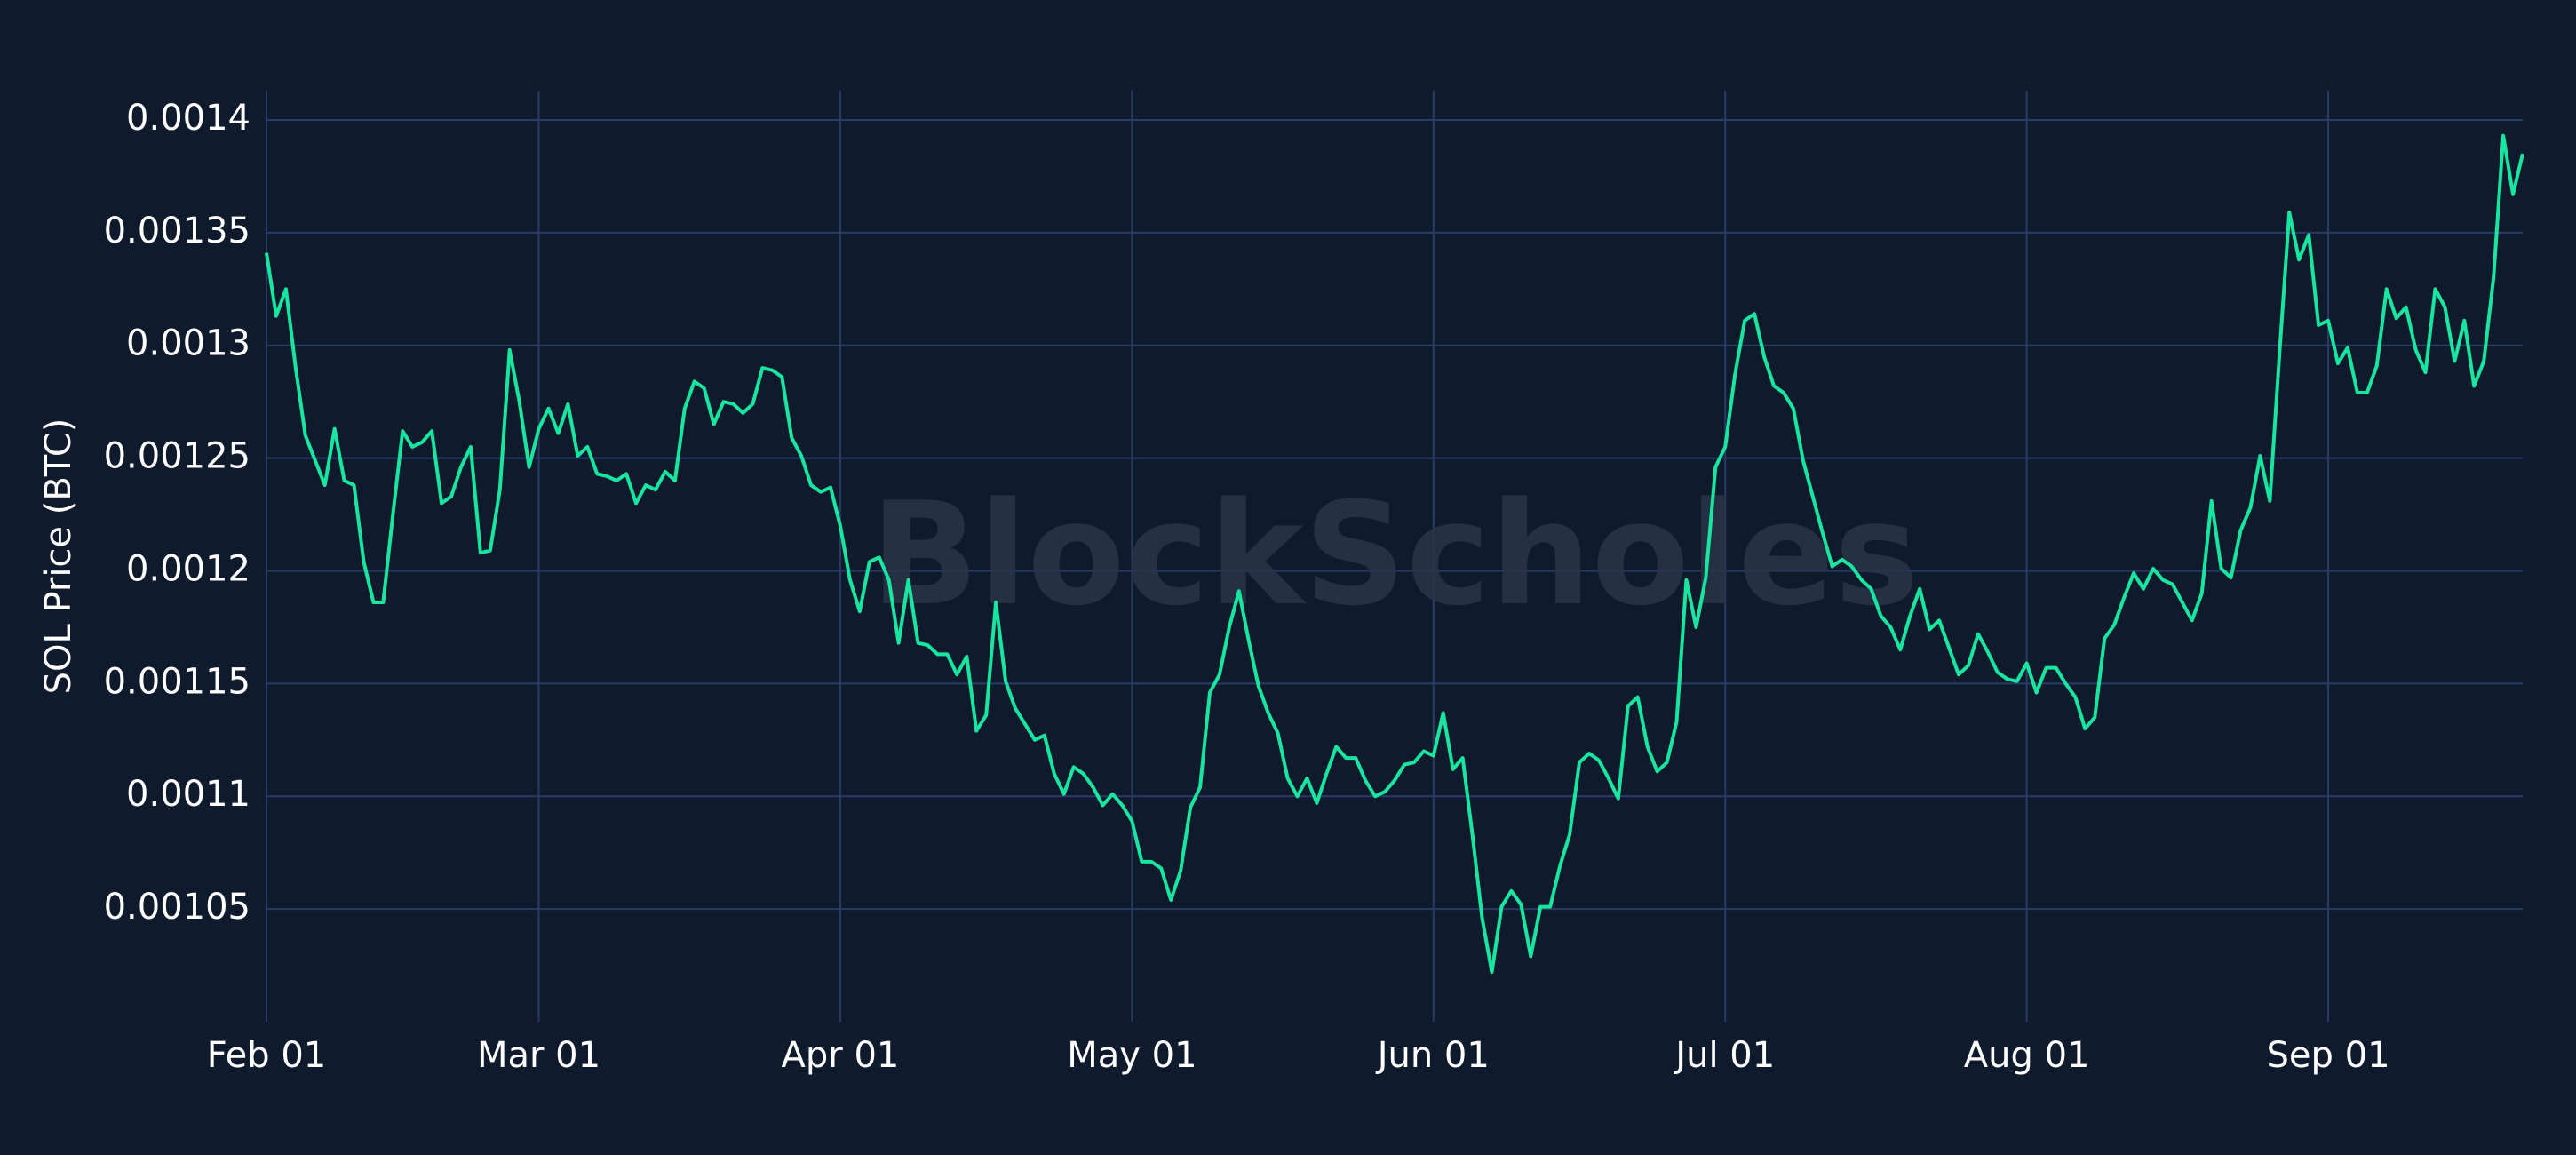 This screenshot has width=2576, height=1155. I want to click on y-tick-label: 0.0012, so click(188, 568).